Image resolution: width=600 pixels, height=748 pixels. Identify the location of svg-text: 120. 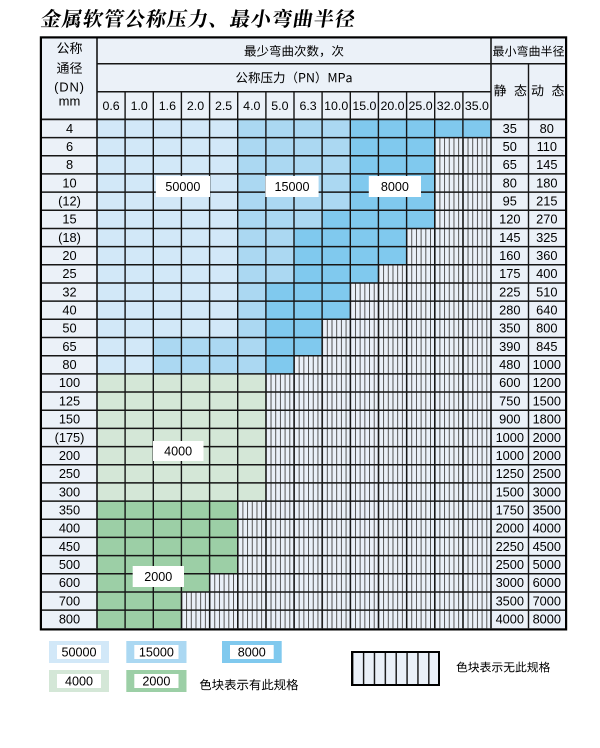
(509, 219).